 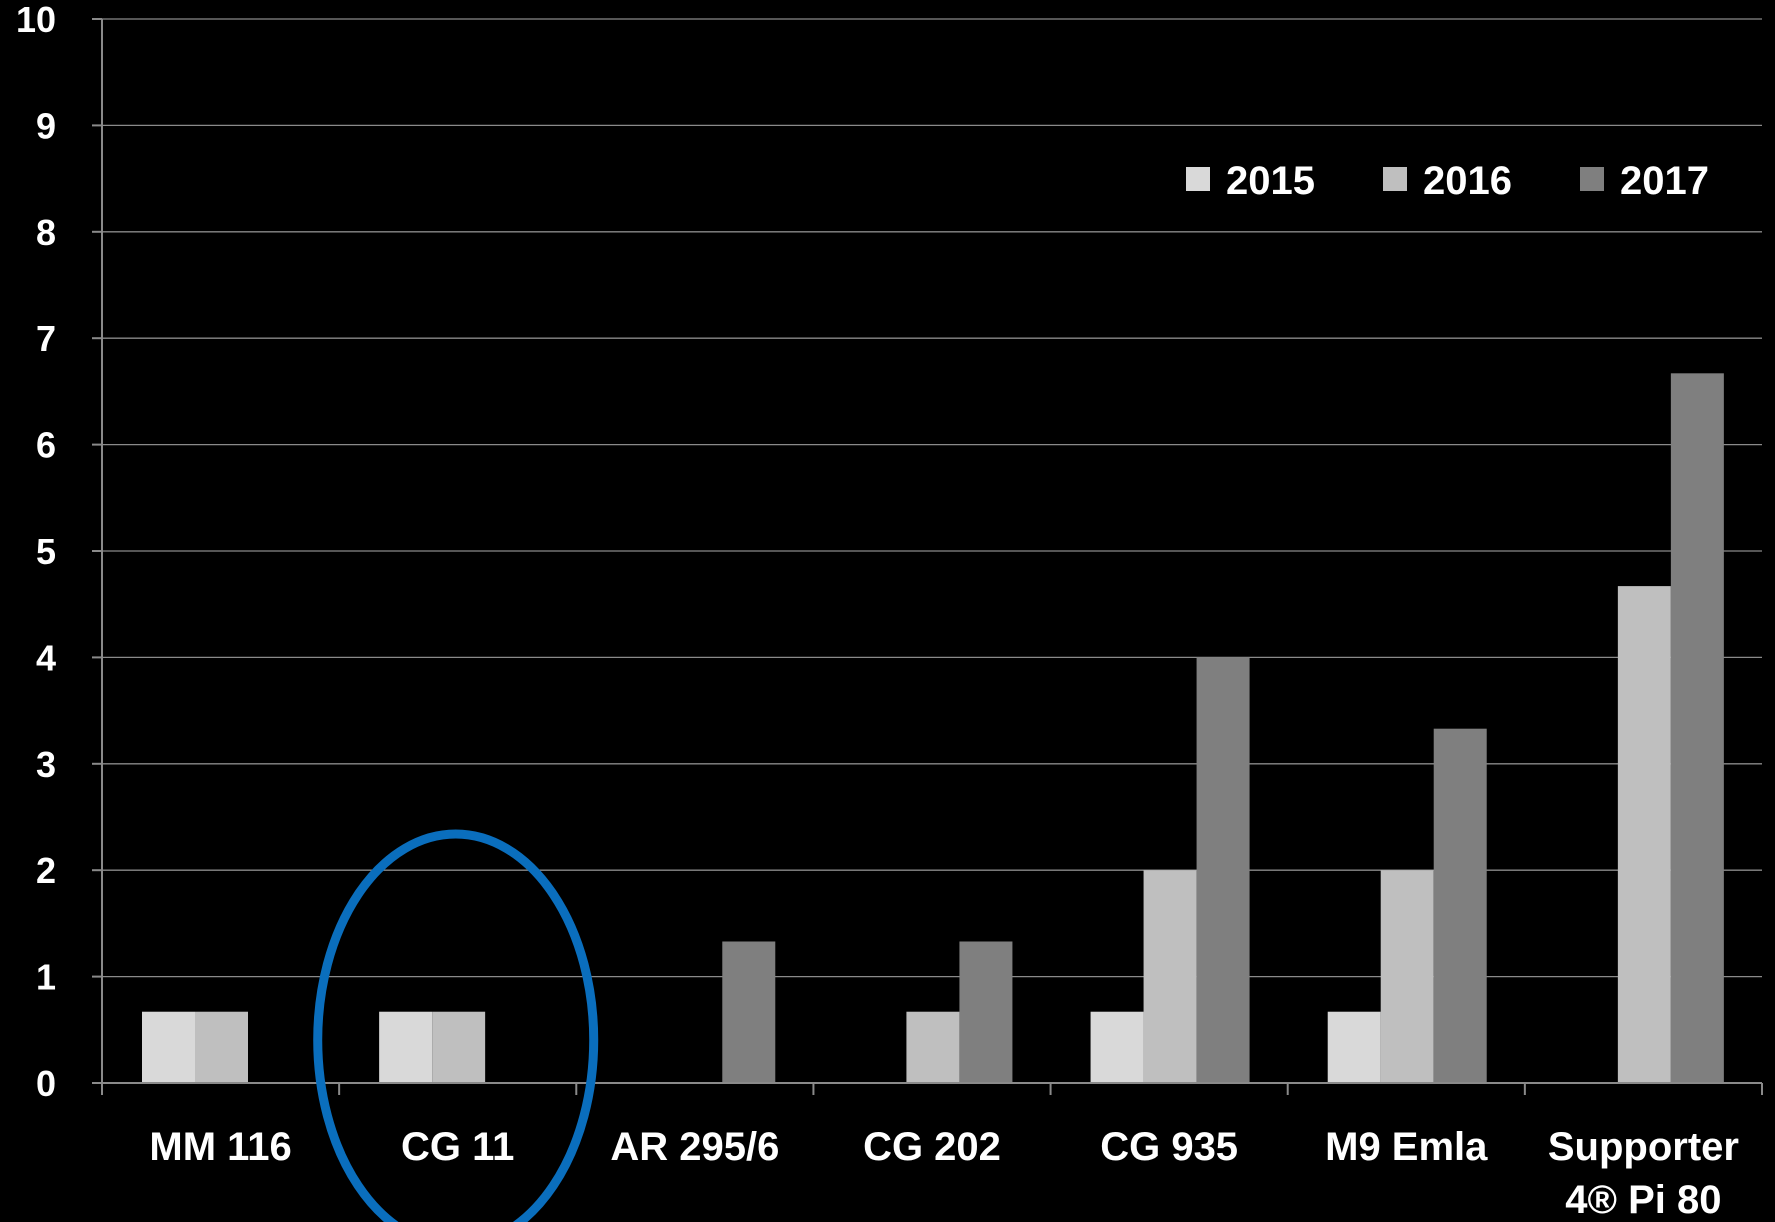 I want to click on x-tick-label: CG 935, so click(x=1169, y=1147).